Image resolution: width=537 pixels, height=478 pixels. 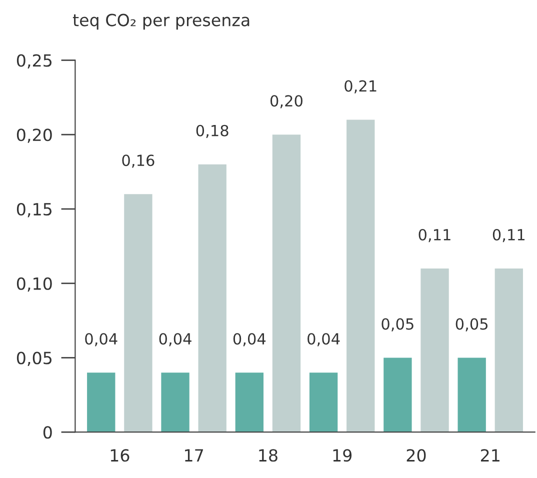 I want to click on y-tick-label: 0,05, so click(x=34, y=359).